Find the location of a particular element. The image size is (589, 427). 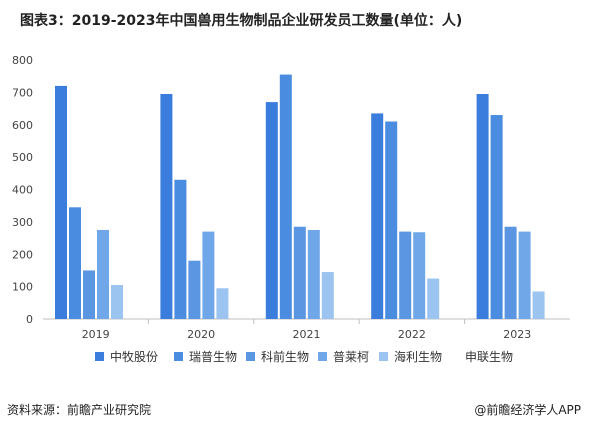

legend-label: 普莱柯 is located at coordinates (351, 357).